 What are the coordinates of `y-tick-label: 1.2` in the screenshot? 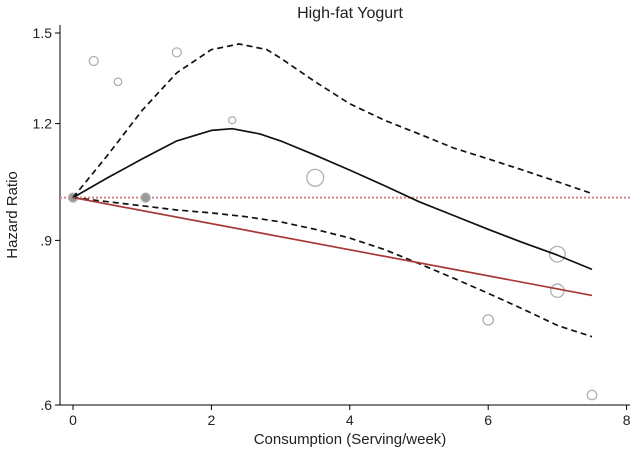 It's located at (43, 124).